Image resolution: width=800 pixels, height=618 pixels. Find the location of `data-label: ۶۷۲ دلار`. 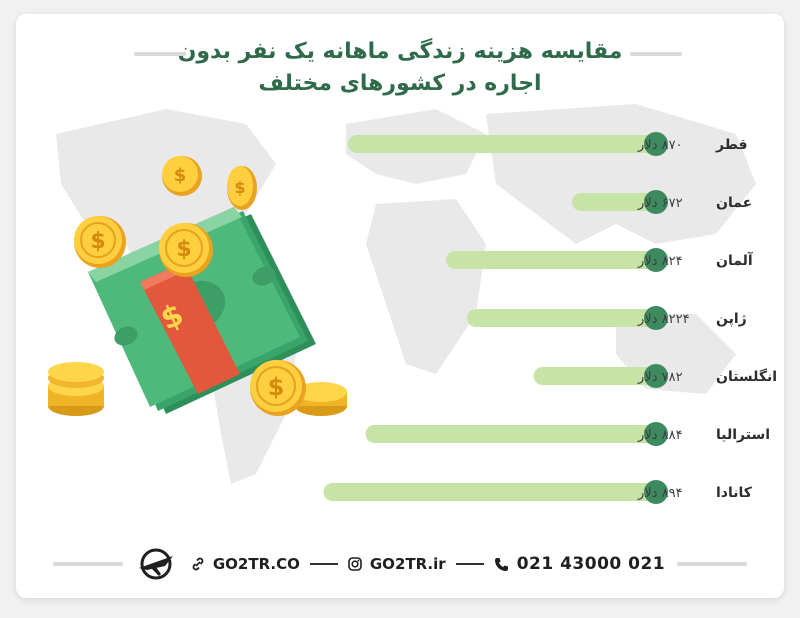

data-label: ۶۷۲ دلار is located at coordinates (660, 203).